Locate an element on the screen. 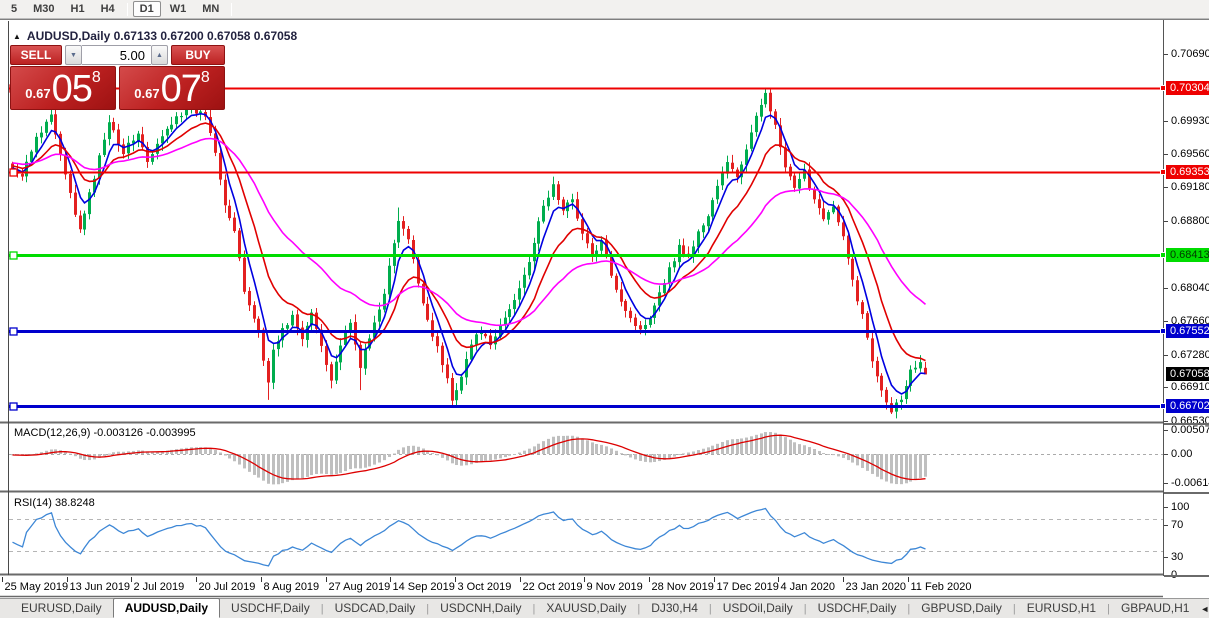  chart-tab-eurusd: EURUSD,Daily is located at coordinates (61, 608).